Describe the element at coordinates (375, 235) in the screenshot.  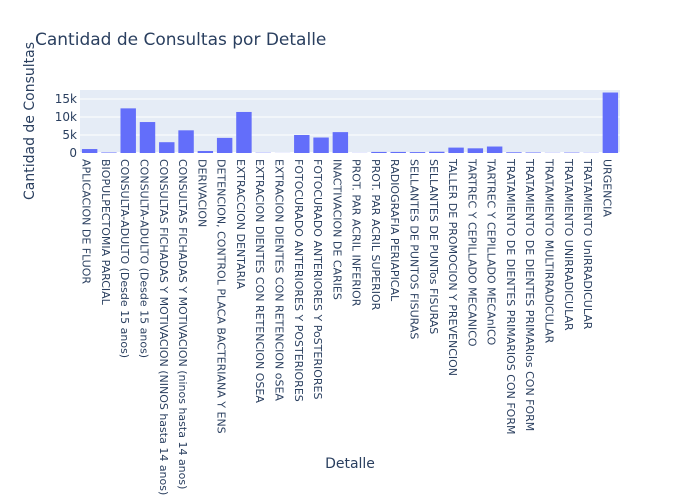
I see `x-tick-label: PROT. PAR ACRIL SUPERIOR` at that location.